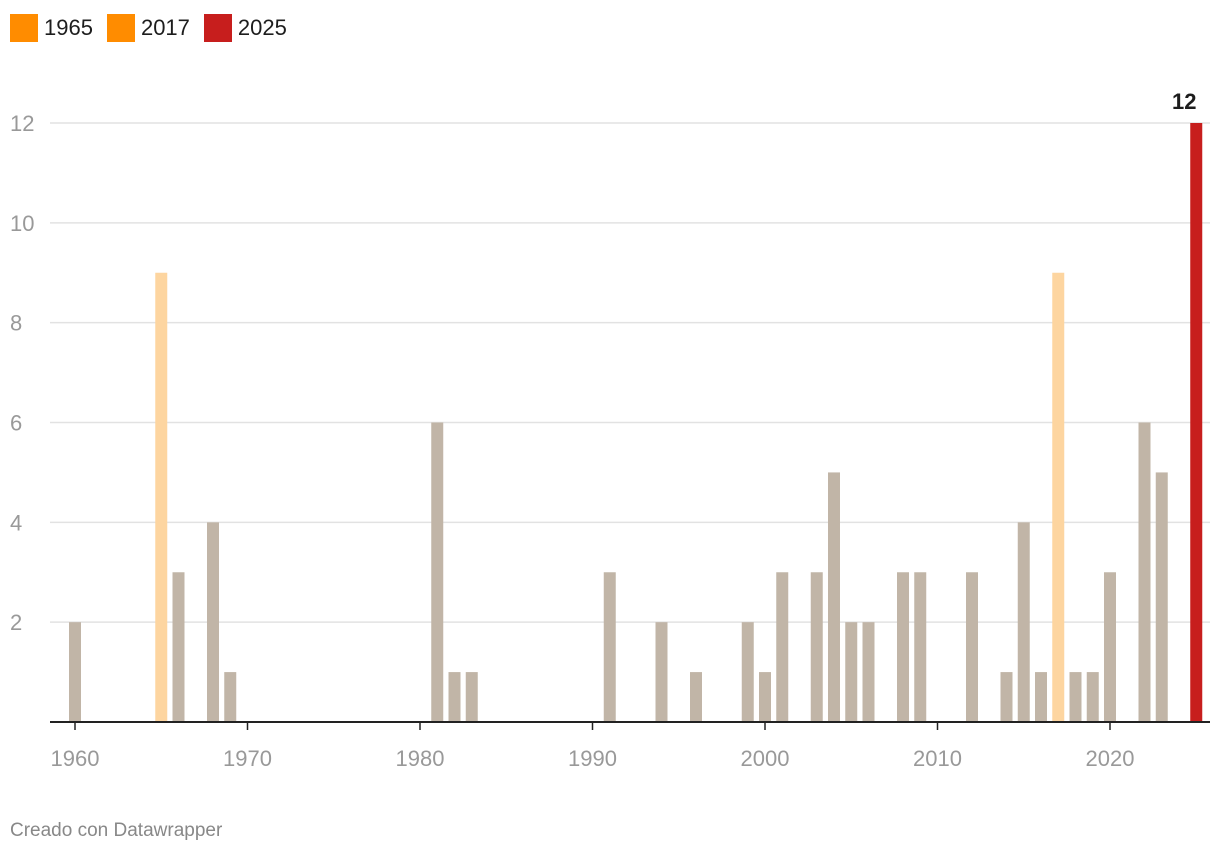 Image resolution: width=1220 pixels, height=856 pixels. Describe the element at coordinates (22, 223) in the screenshot. I see `y-tick-label-10: 10` at that location.